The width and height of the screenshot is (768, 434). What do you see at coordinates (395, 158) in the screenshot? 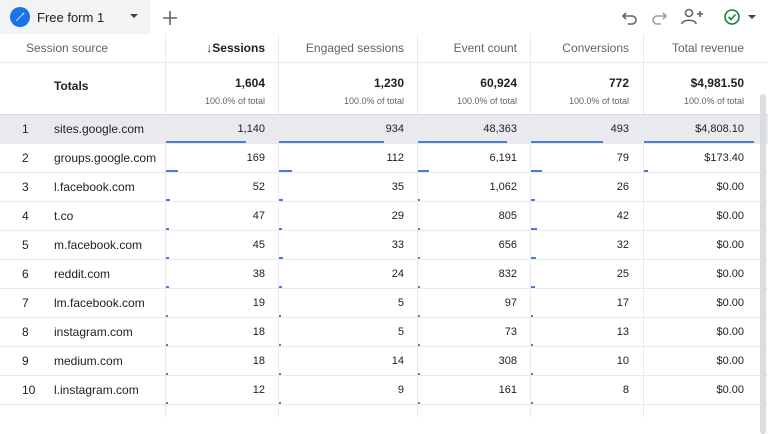
I see `engaged-cell: 112` at bounding box center [395, 158].